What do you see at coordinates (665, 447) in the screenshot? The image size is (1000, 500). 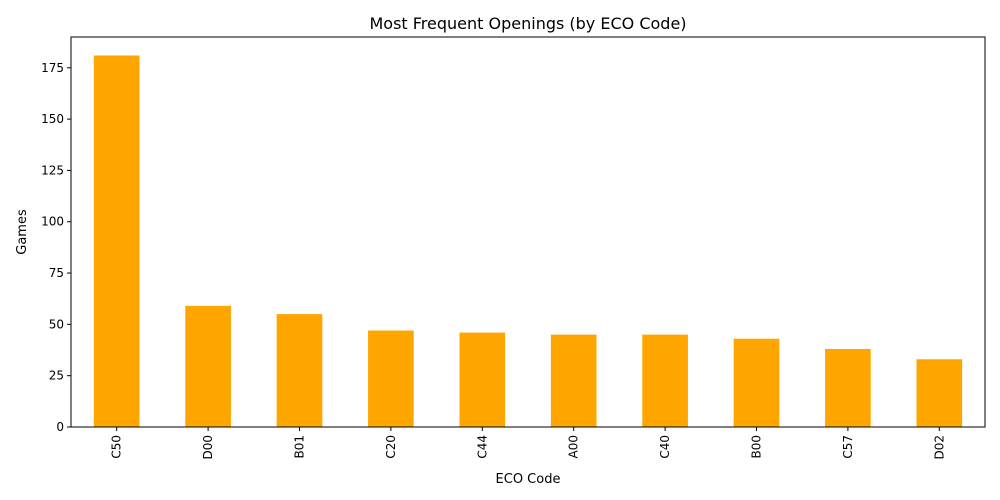 I see `x-tick-label: C40` at bounding box center [665, 447].